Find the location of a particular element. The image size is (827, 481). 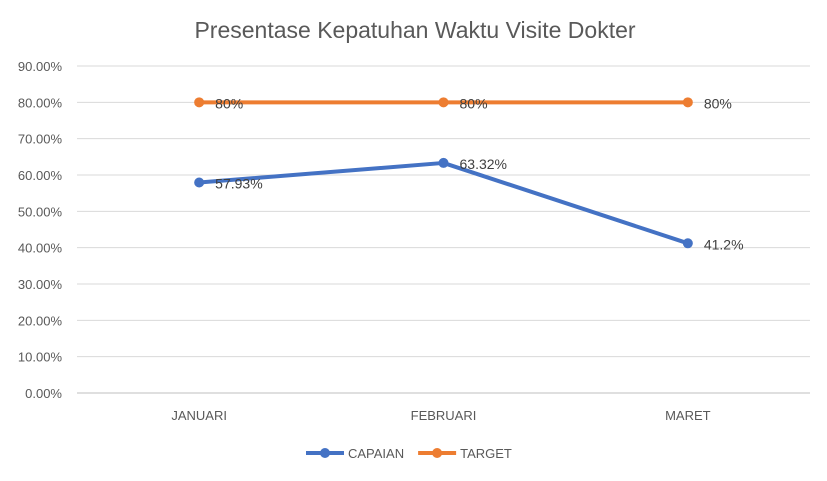

y-tick-label: 20.00% is located at coordinates (40, 320).